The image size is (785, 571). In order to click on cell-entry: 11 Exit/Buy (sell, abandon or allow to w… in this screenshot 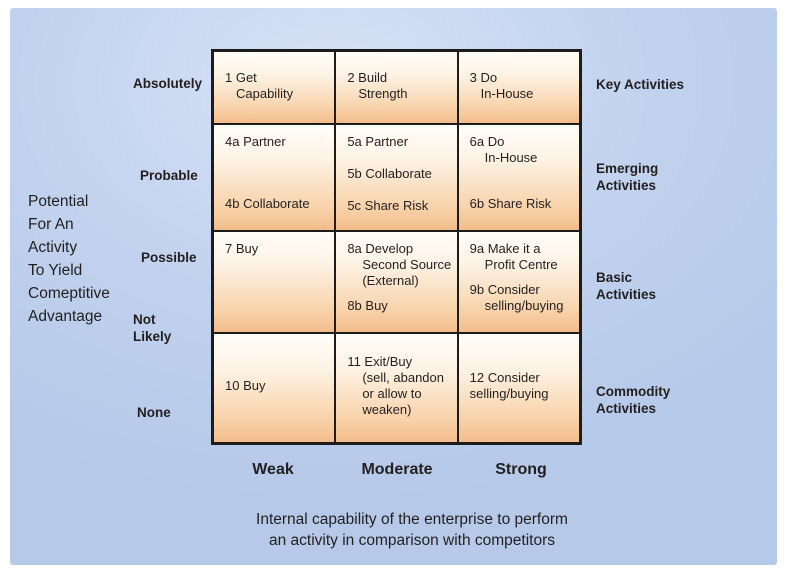, I will do `click(399, 386)`.